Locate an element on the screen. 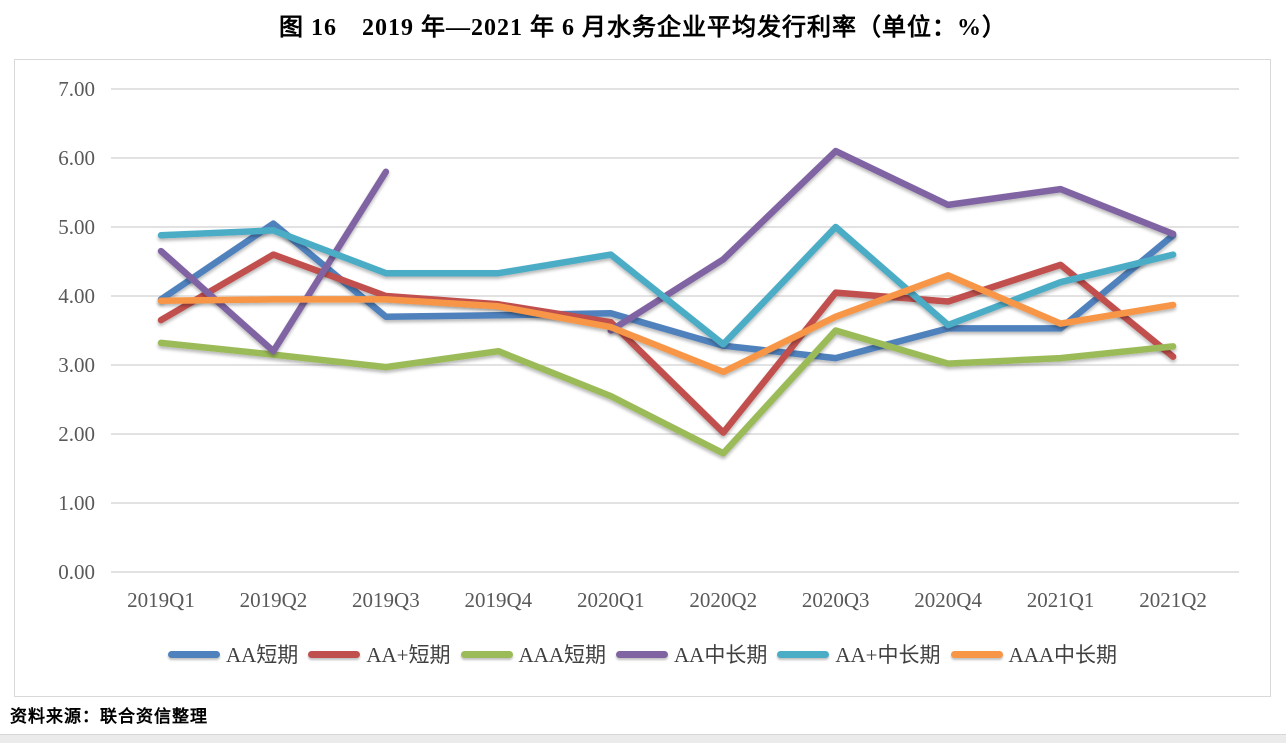 The width and height of the screenshot is (1286, 743). y-axis-tick-label: 2.00 is located at coordinates (76, 434).